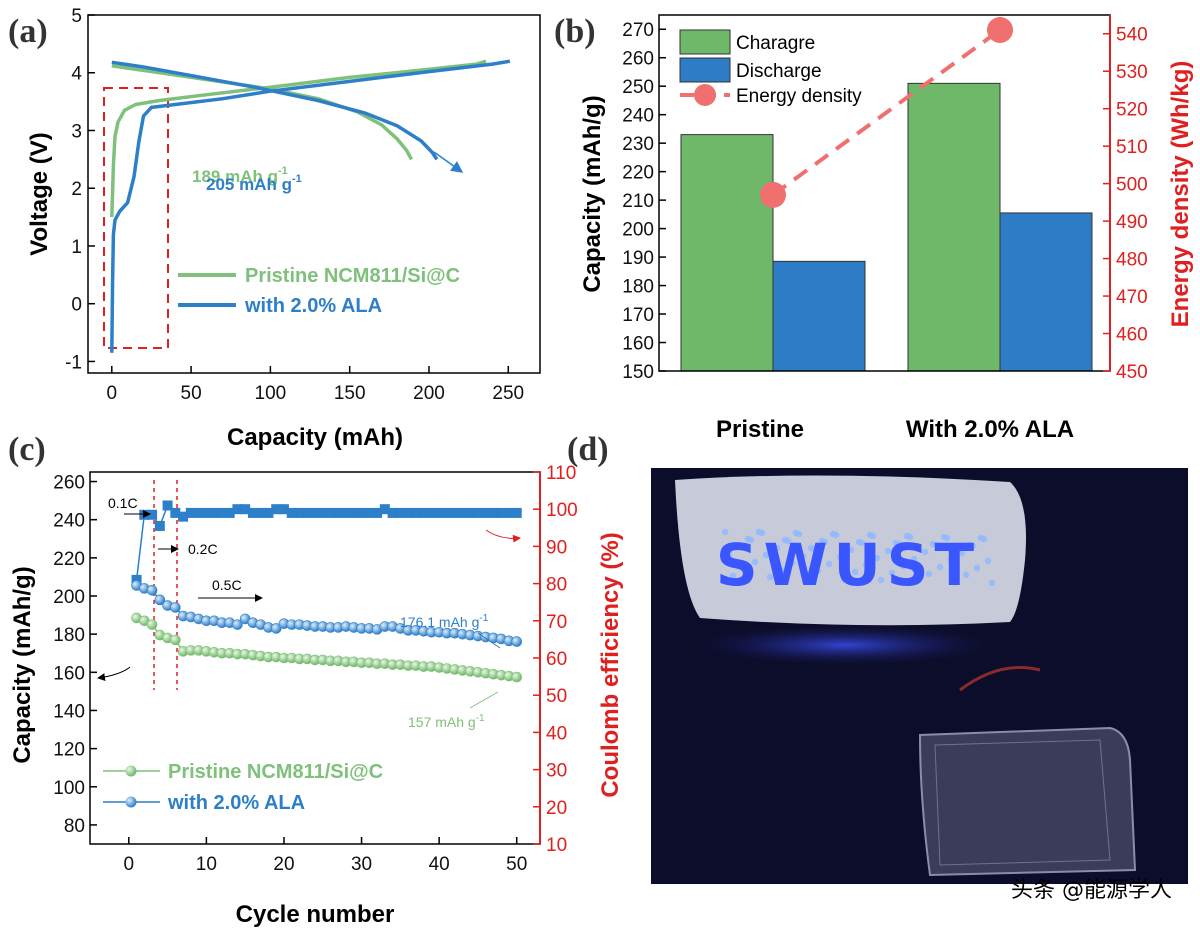  I want to click on panel-c-ytick-label: 140, so click(69, 711).